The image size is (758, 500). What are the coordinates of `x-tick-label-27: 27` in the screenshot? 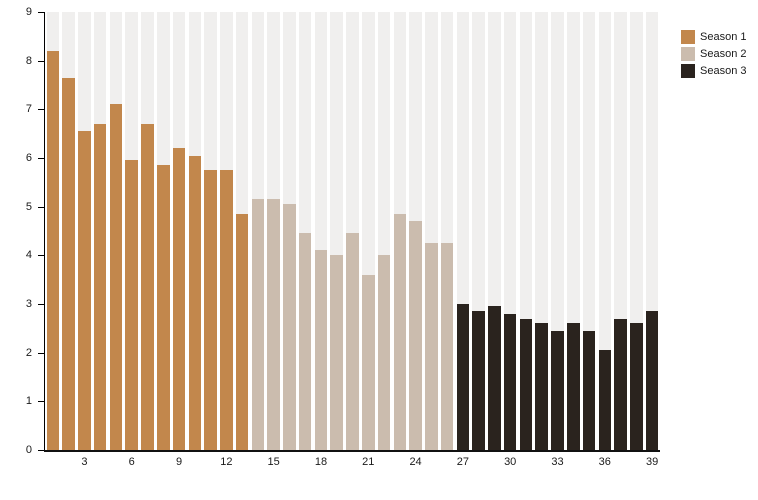 It's located at (462, 462).